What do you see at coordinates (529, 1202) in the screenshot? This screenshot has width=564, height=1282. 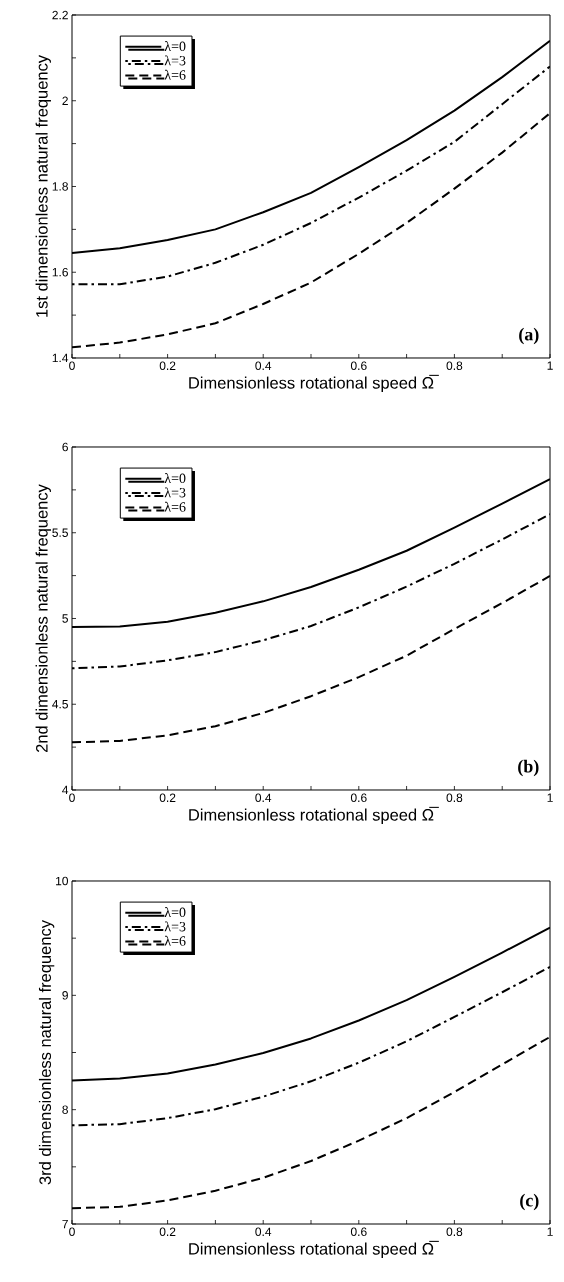 I see `annotation: (c)` at bounding box center [529, 1202].